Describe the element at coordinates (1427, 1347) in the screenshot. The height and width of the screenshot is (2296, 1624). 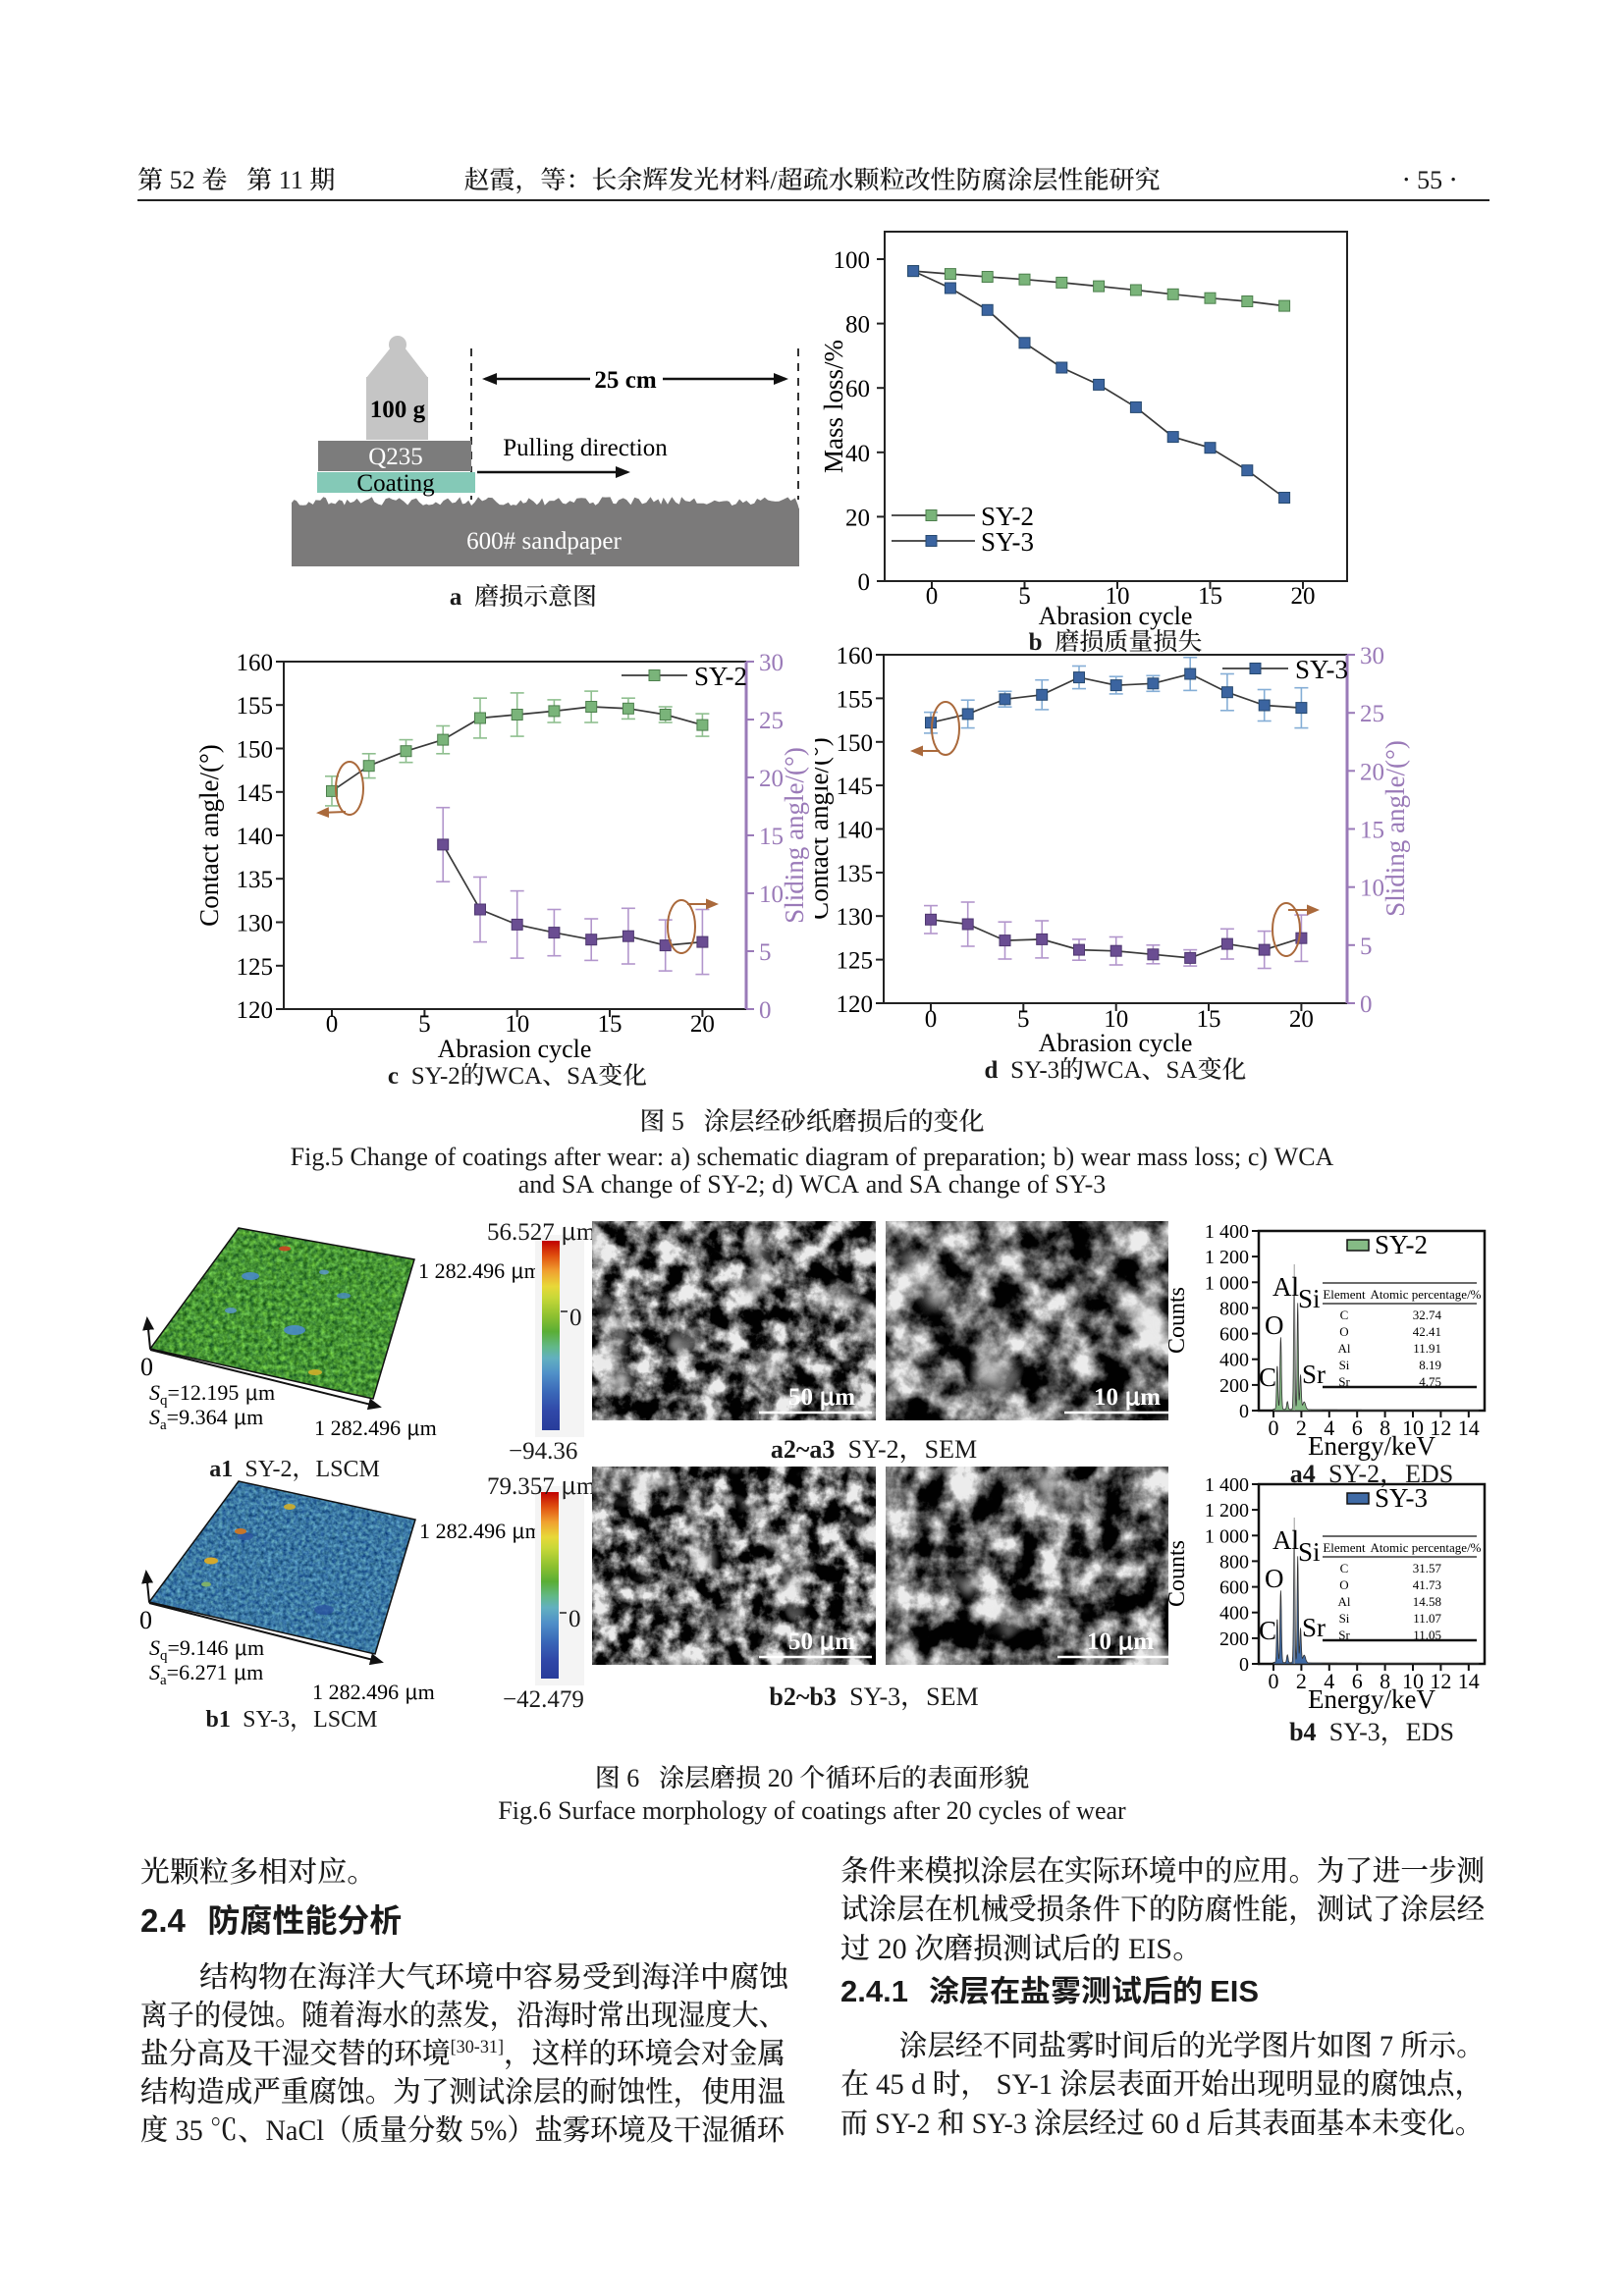
I see `svg-text: 11.91` at that location.